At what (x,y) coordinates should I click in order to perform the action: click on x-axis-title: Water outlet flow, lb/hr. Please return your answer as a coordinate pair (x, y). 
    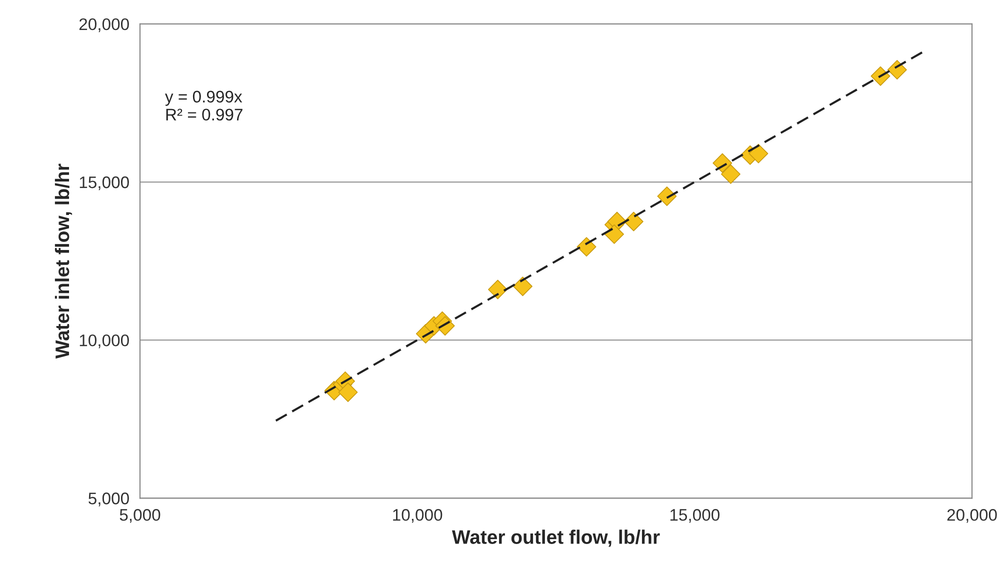
    Looking at the image, I should click on (556, 538).